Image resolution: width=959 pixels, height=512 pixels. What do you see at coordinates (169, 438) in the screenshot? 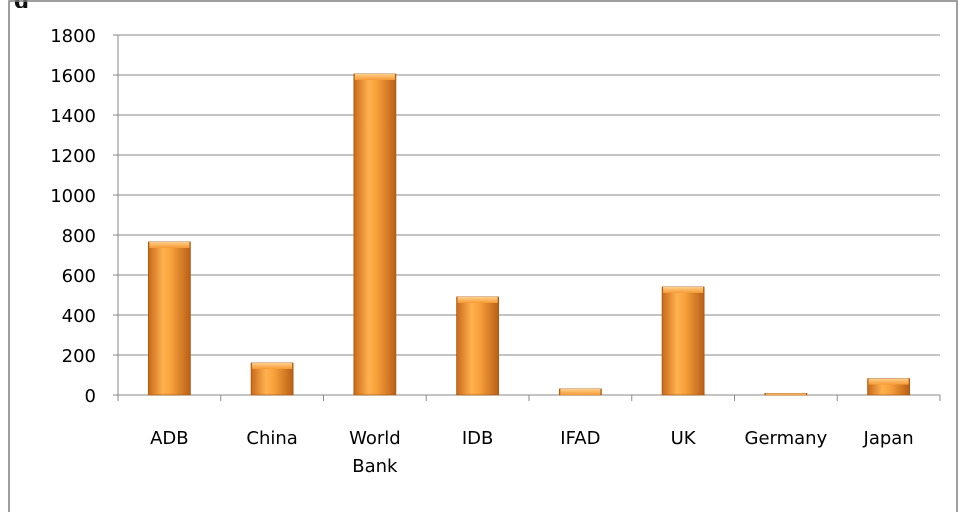
I see `x-category-label: ADB` at bounding box center [169, 438].